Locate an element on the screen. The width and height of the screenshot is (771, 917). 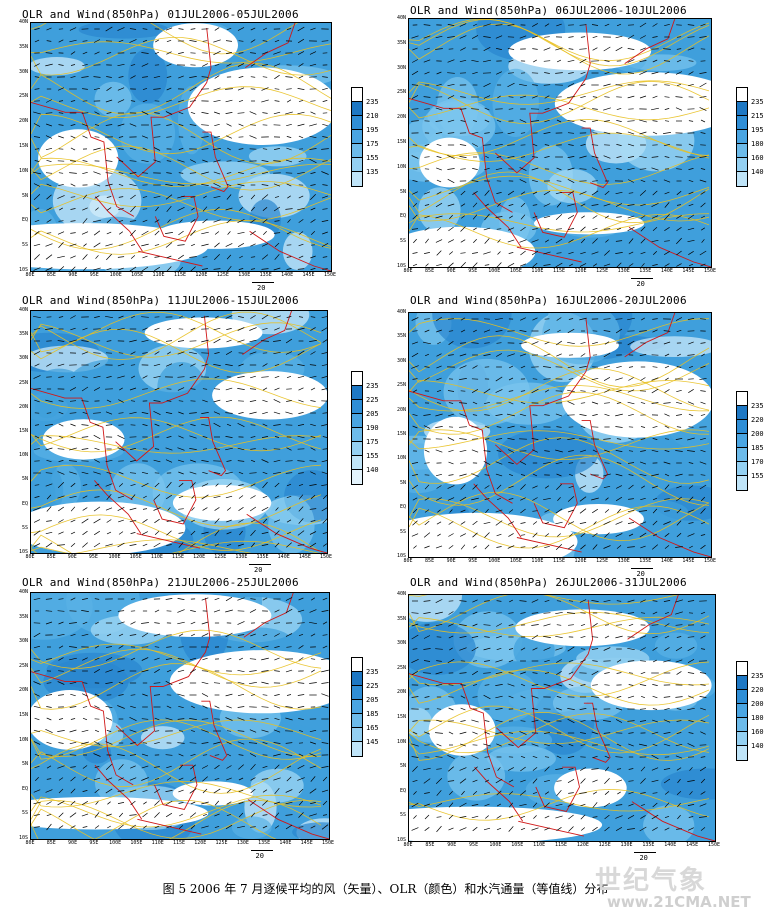
panel-title: OLR and Wind(850hPa) 06JUL2006-10JUL2006 is located at coordinates (548, 10).